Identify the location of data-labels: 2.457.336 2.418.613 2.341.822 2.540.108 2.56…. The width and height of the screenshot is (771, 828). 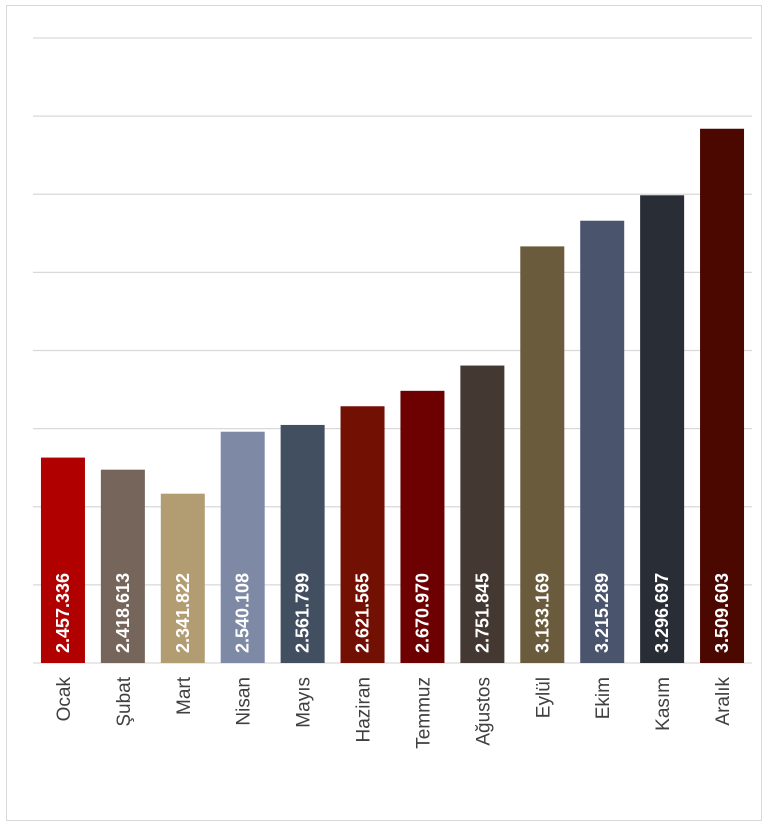
(392, 613).